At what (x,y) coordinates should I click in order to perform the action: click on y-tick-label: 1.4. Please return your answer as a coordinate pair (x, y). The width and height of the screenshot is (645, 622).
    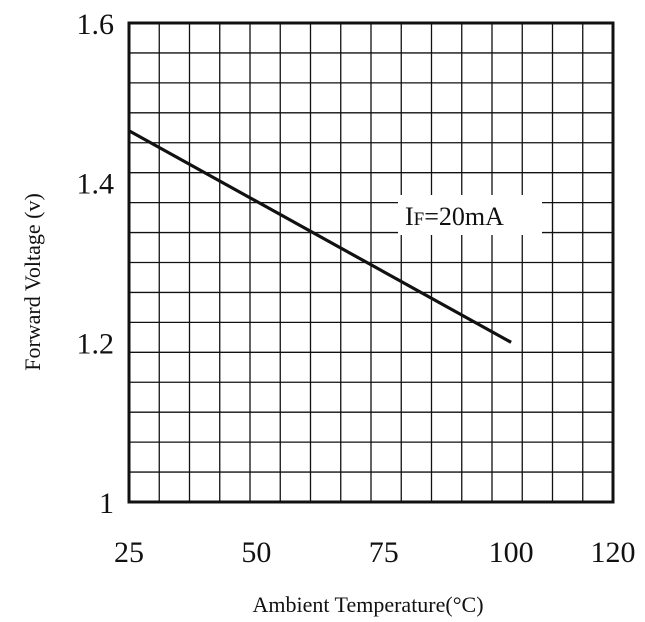
    Looking at the image, I should click on (96, 184).